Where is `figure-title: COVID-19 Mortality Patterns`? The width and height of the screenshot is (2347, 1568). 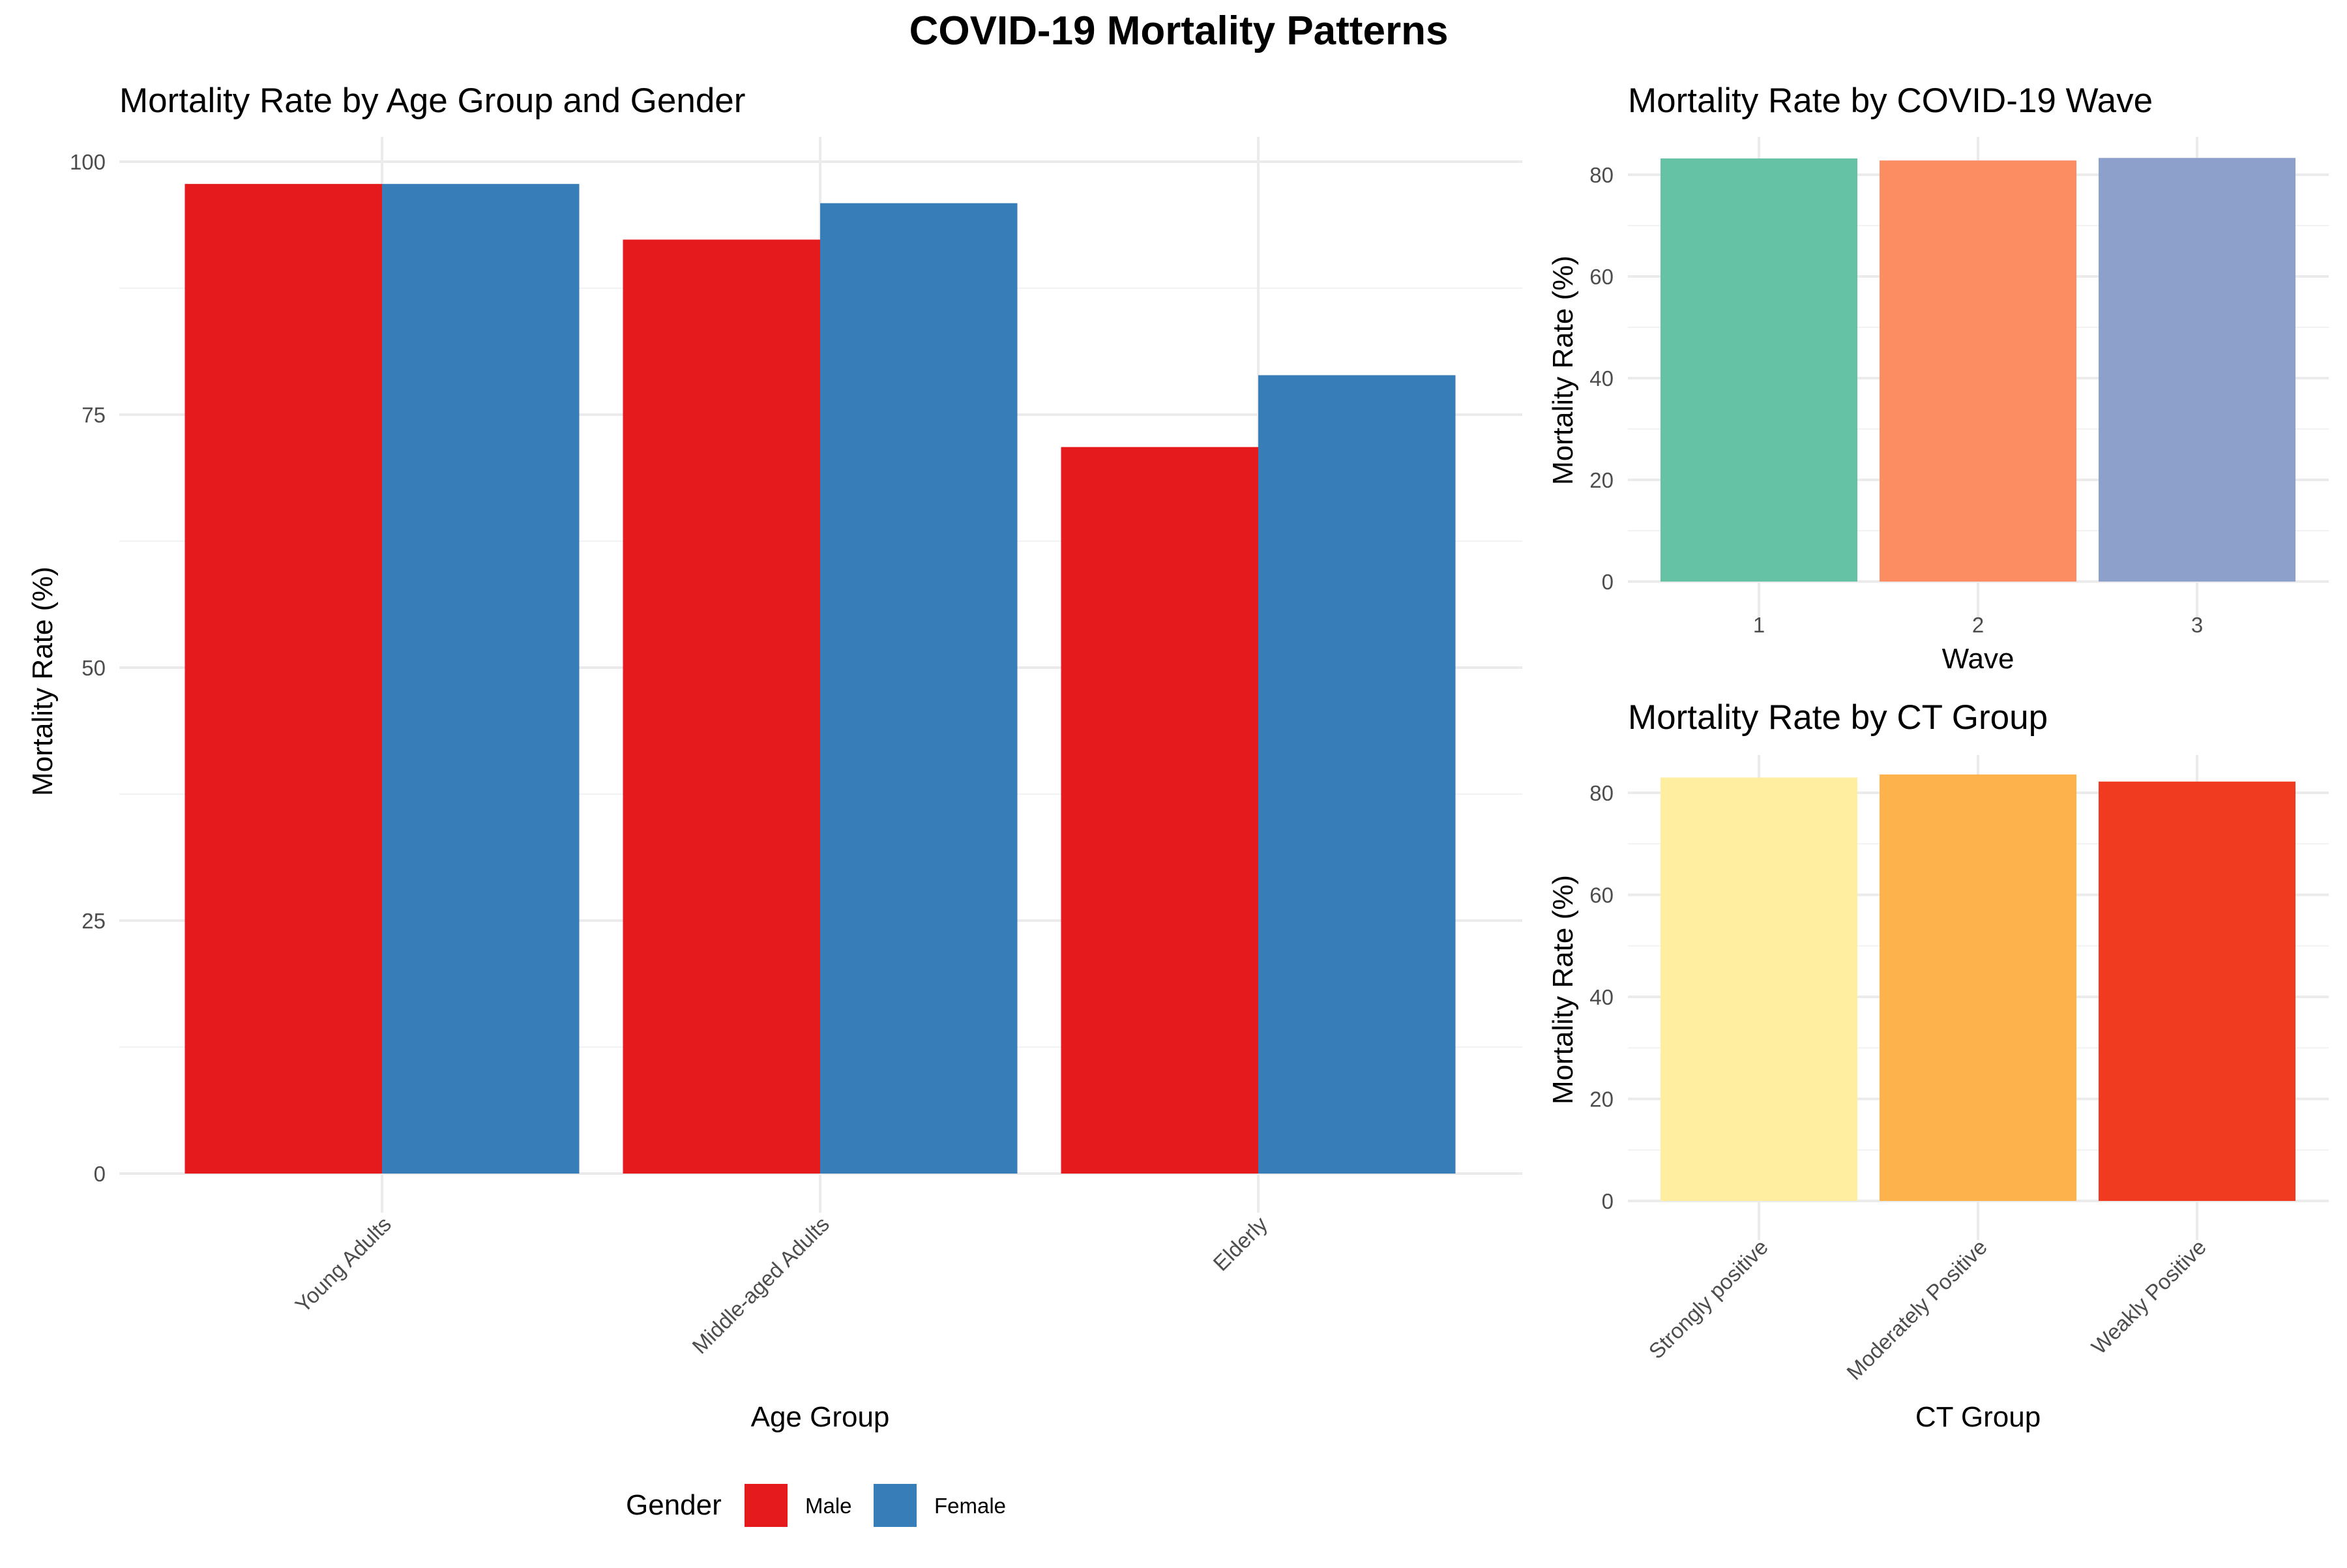
figure-title: COVID-19 Mortality Patterns is located at coordinates (1179, 31).